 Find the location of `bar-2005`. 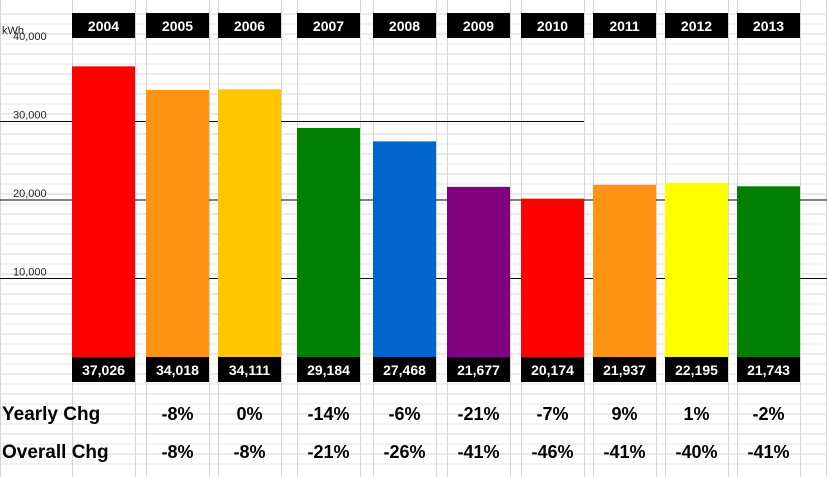

bar-2005 is located at coordinates (177, 223).